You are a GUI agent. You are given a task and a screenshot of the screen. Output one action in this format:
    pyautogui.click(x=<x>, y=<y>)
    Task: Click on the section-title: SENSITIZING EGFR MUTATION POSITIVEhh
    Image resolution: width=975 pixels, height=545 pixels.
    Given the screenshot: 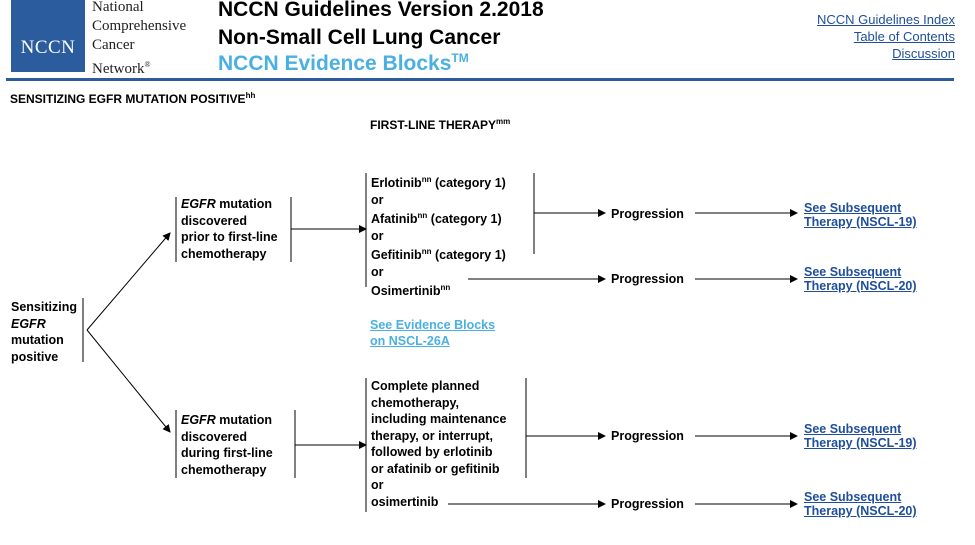 What is the action you would take?
    pyautogui.click(x=133, y=98)
    